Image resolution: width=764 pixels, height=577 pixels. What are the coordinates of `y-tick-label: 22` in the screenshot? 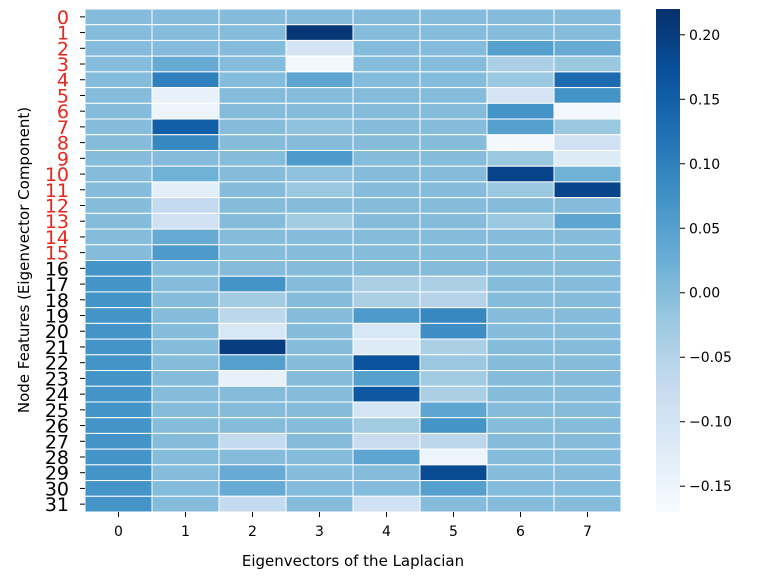 It's located at (57, 364).